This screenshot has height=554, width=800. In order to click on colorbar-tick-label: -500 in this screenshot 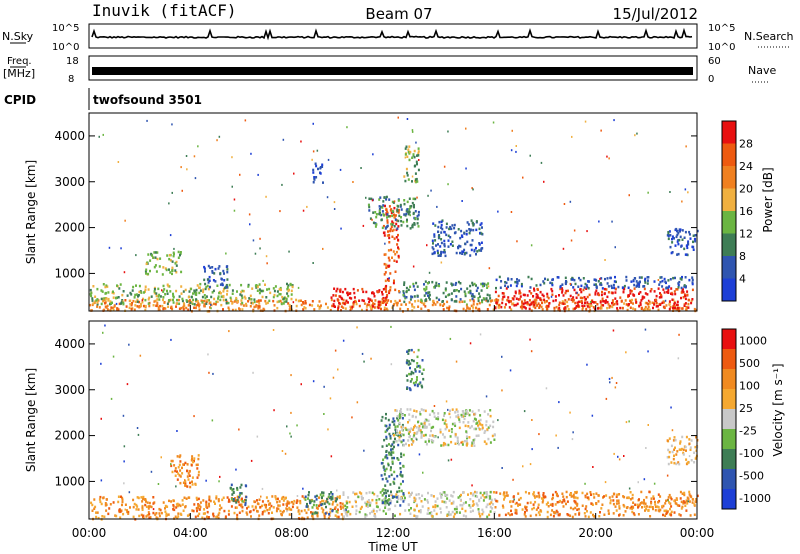, I will do `click(751, 475)`.